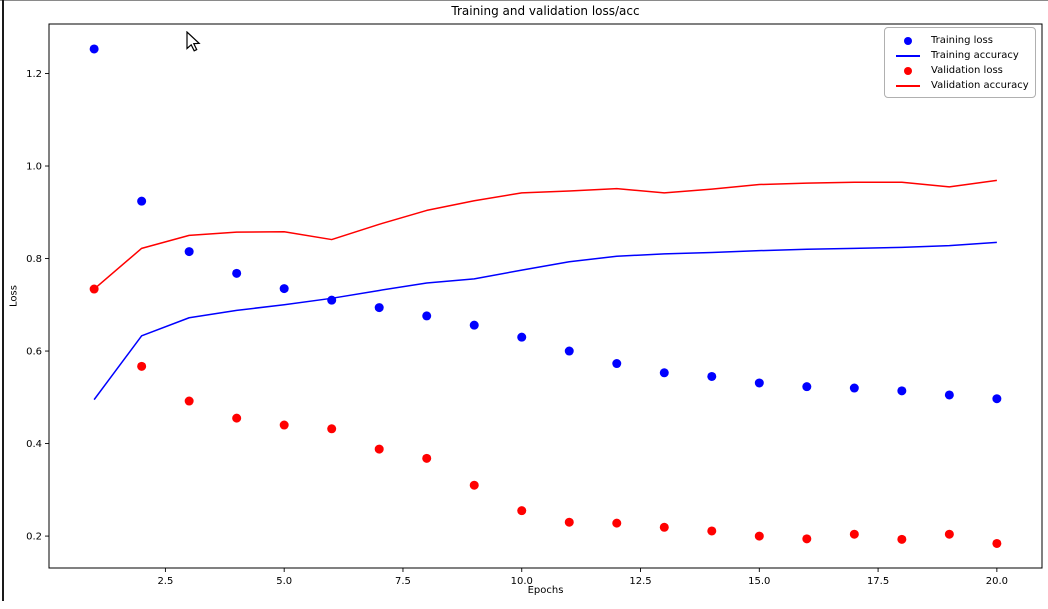  I want to click on x-tick-label: 5.0, so click(284, 581).